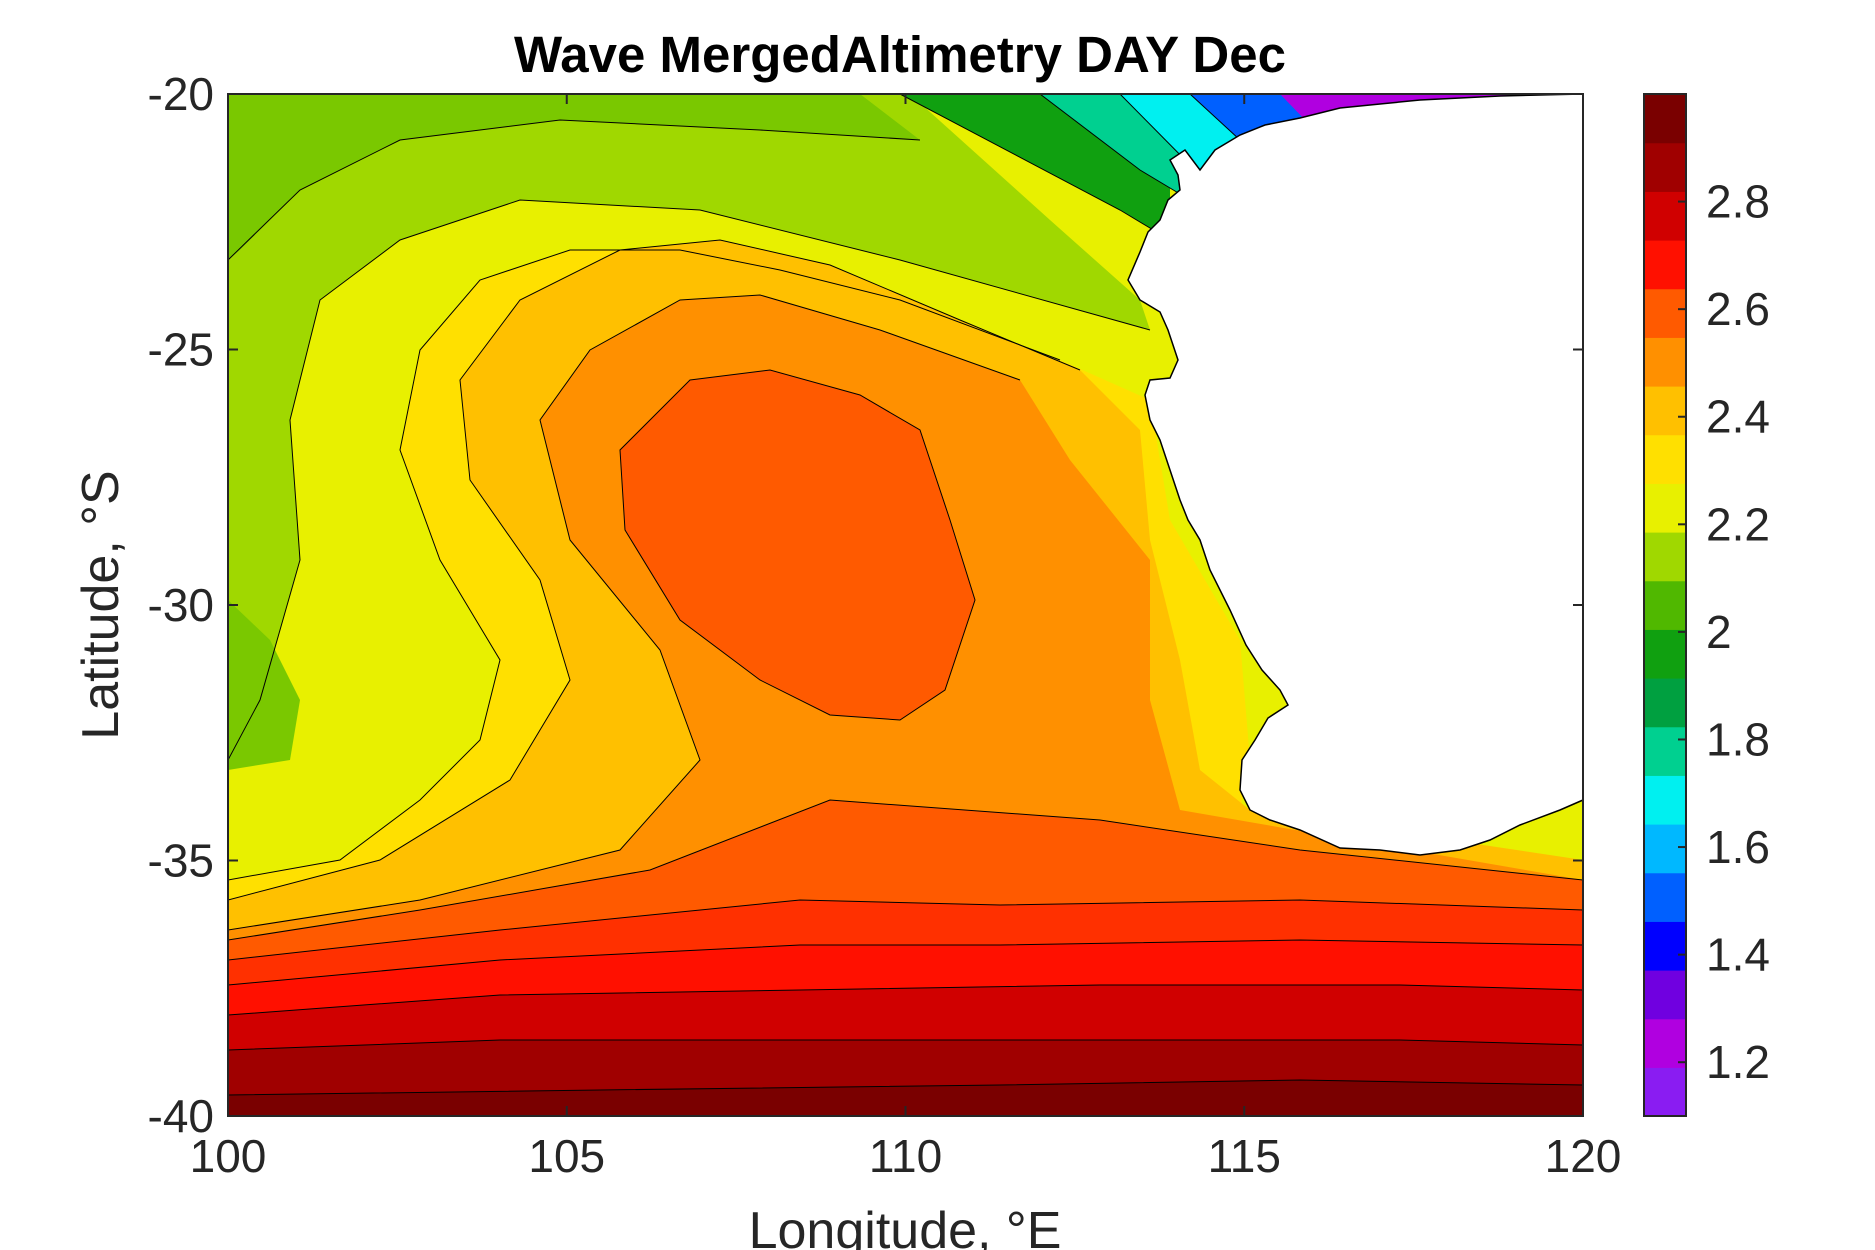 This screenshot has width=1875, height=1250. Describe the element at coordinates (1355, 475) in the screenshot. I see `land-western-australia` at that location.